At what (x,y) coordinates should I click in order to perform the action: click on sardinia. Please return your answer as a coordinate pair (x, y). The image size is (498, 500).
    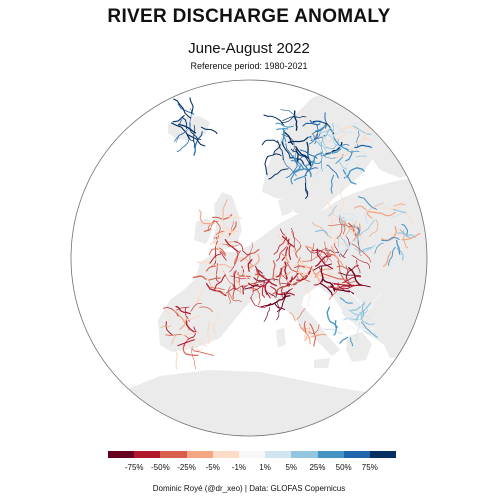
    Looking at the image, I should click on (281, 338).